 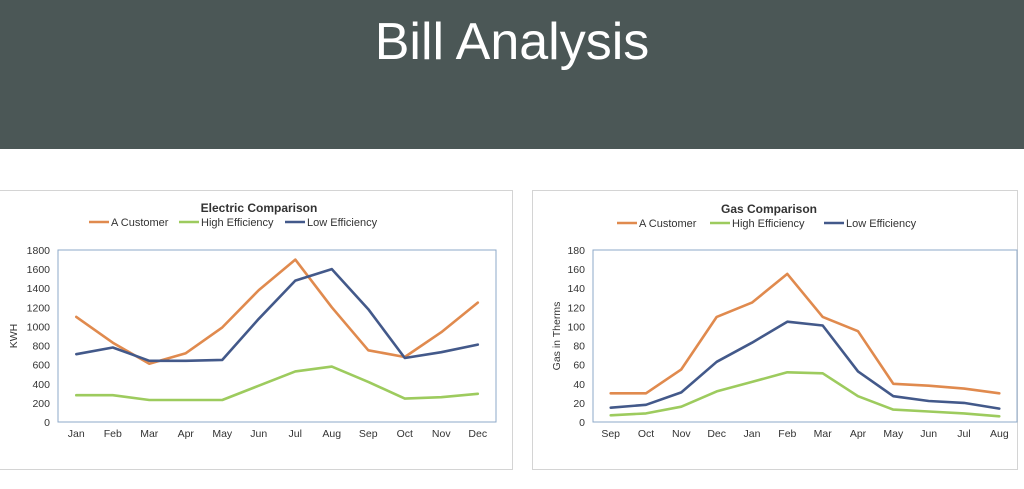 I want to click on y-tick-label: 100, so click(x=576, y=327).